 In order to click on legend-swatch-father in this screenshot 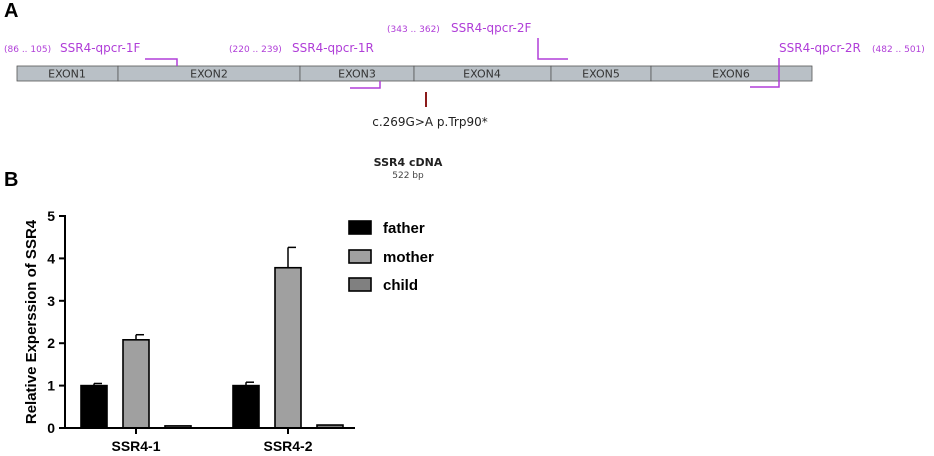, I will do `click(360, 227)`.